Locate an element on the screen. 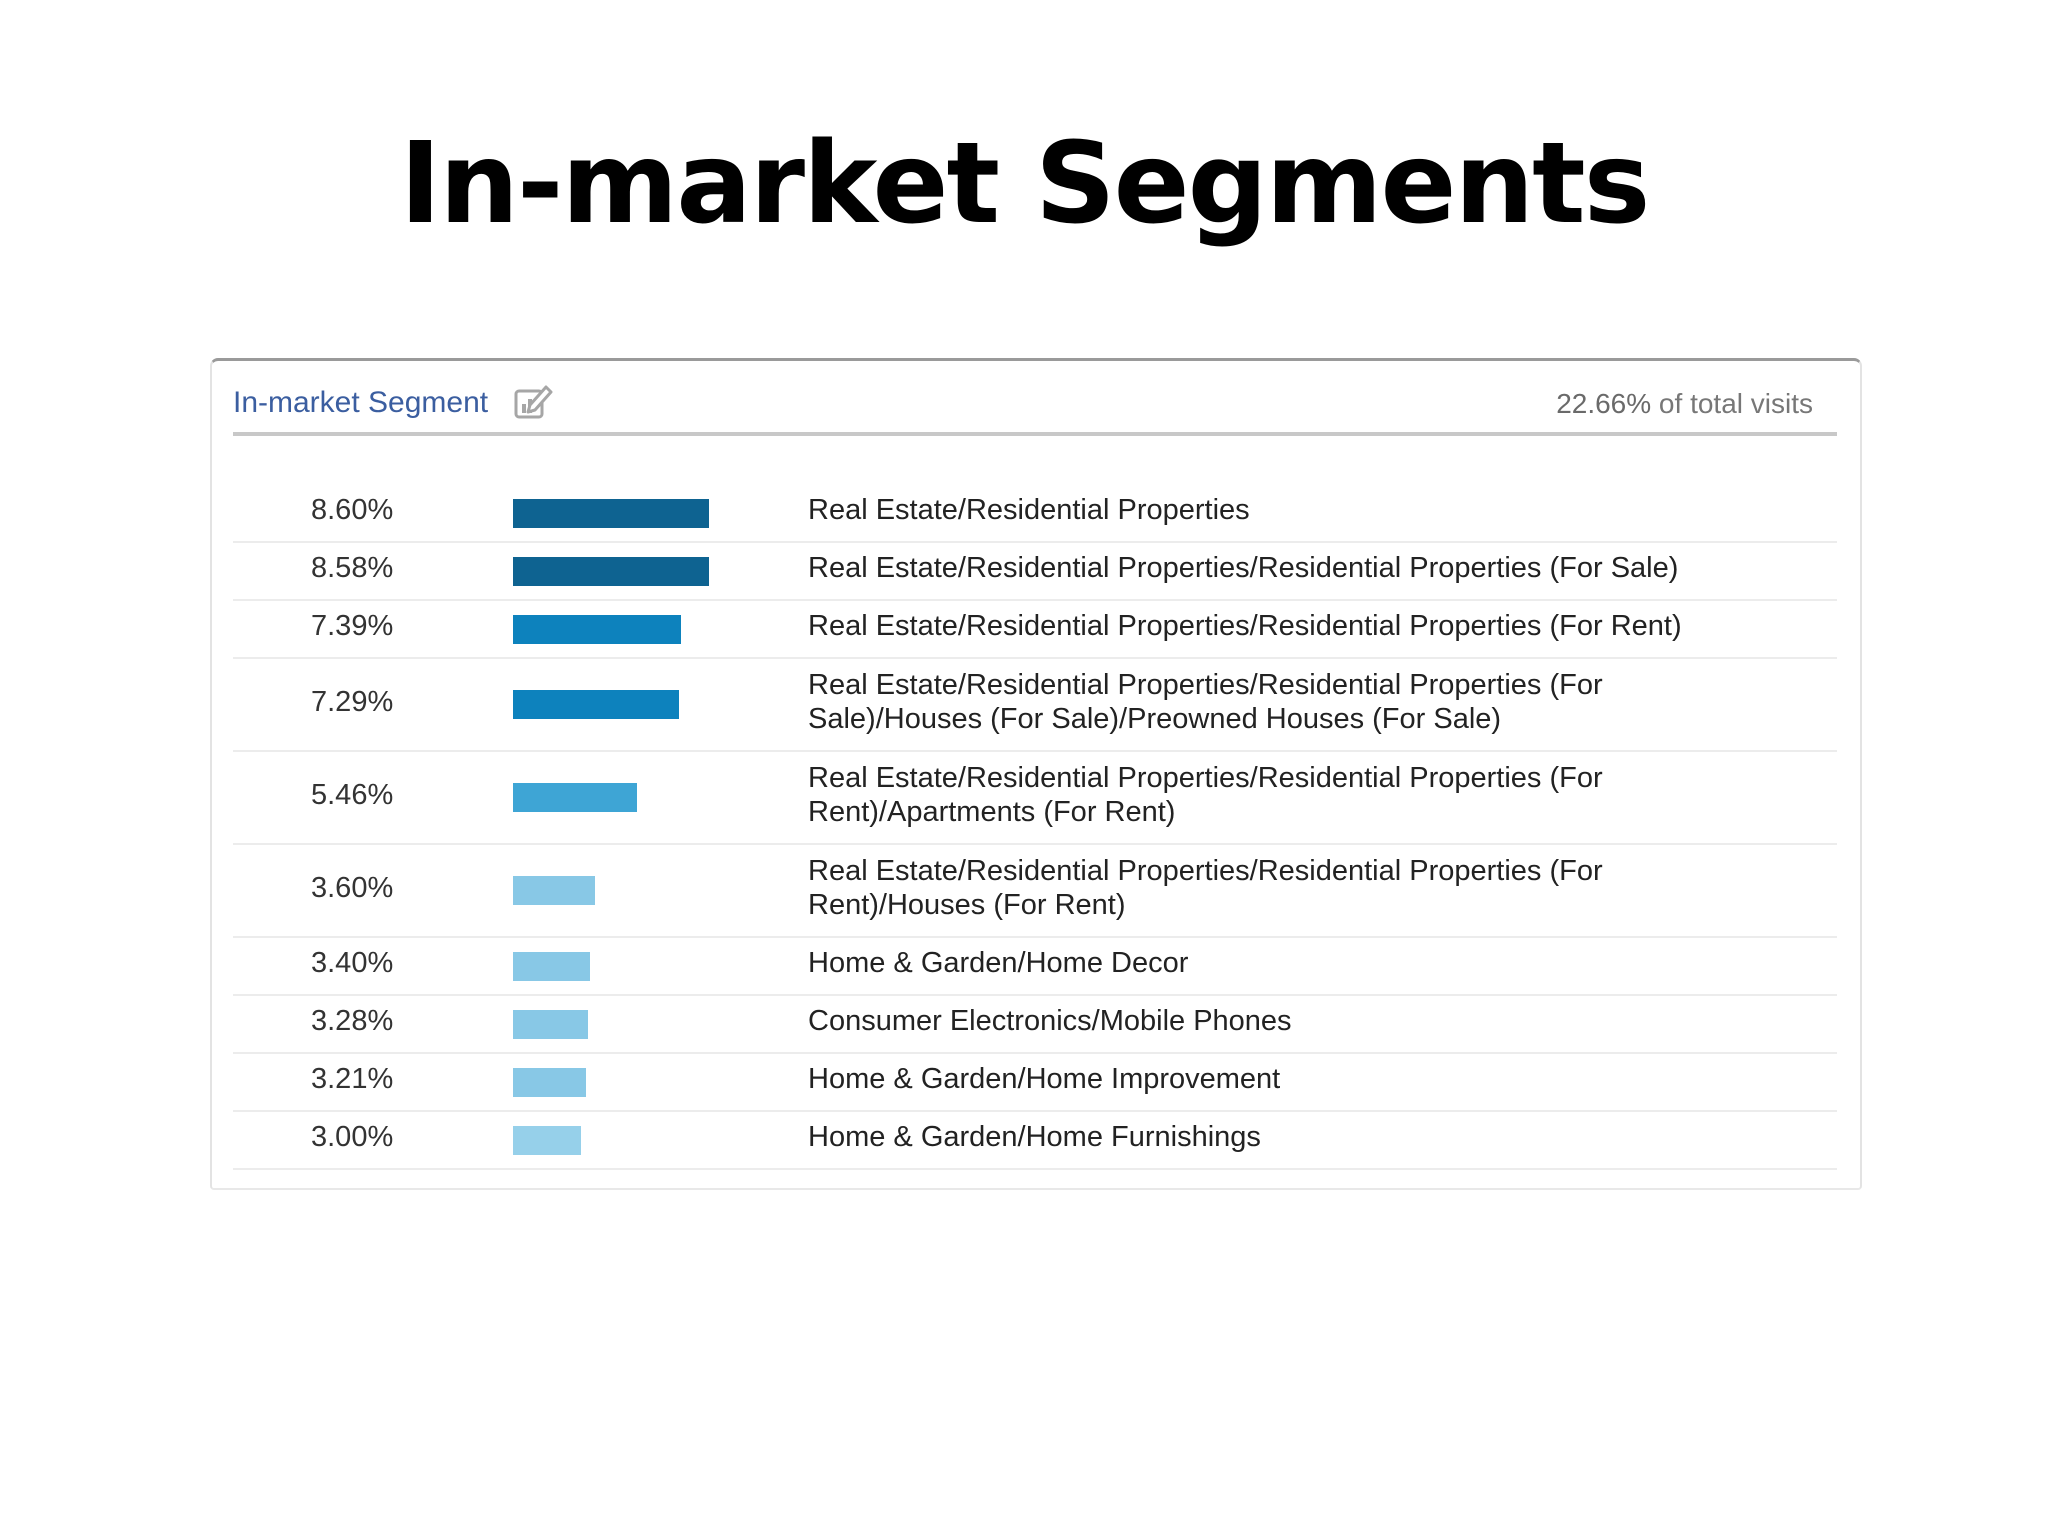 This screenshot has width=2048, height=1536. segment-label: Home & Garden/Home Furnishings is located at coordinates (1258, 1137).